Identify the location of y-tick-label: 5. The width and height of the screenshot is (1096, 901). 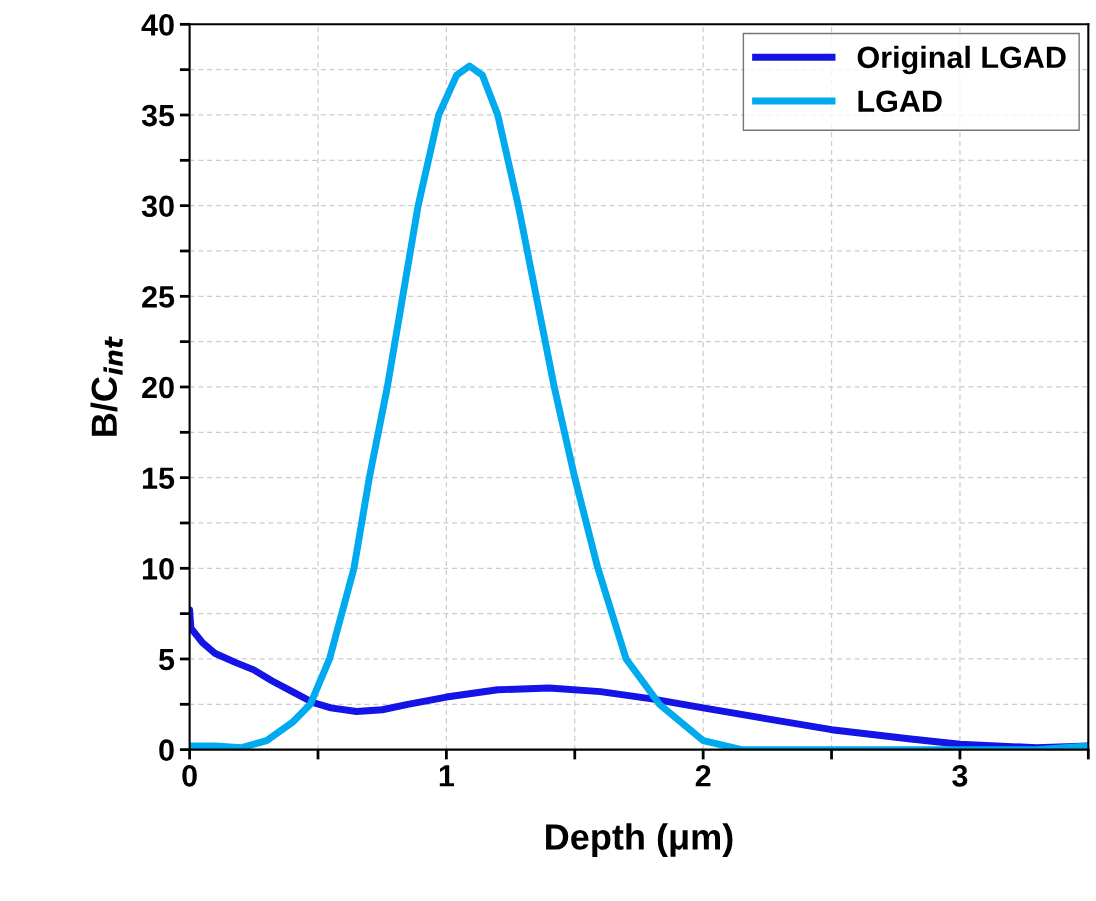
(166, 660).